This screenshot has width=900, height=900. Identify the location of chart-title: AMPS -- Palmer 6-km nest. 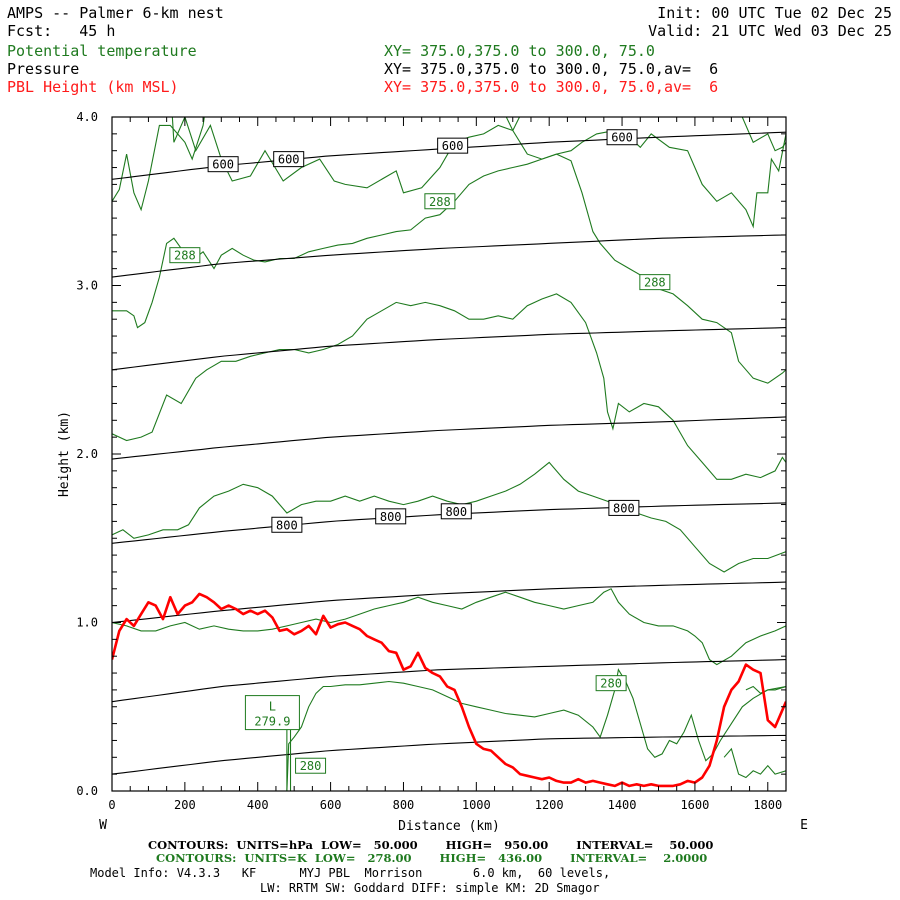
(115, 13).